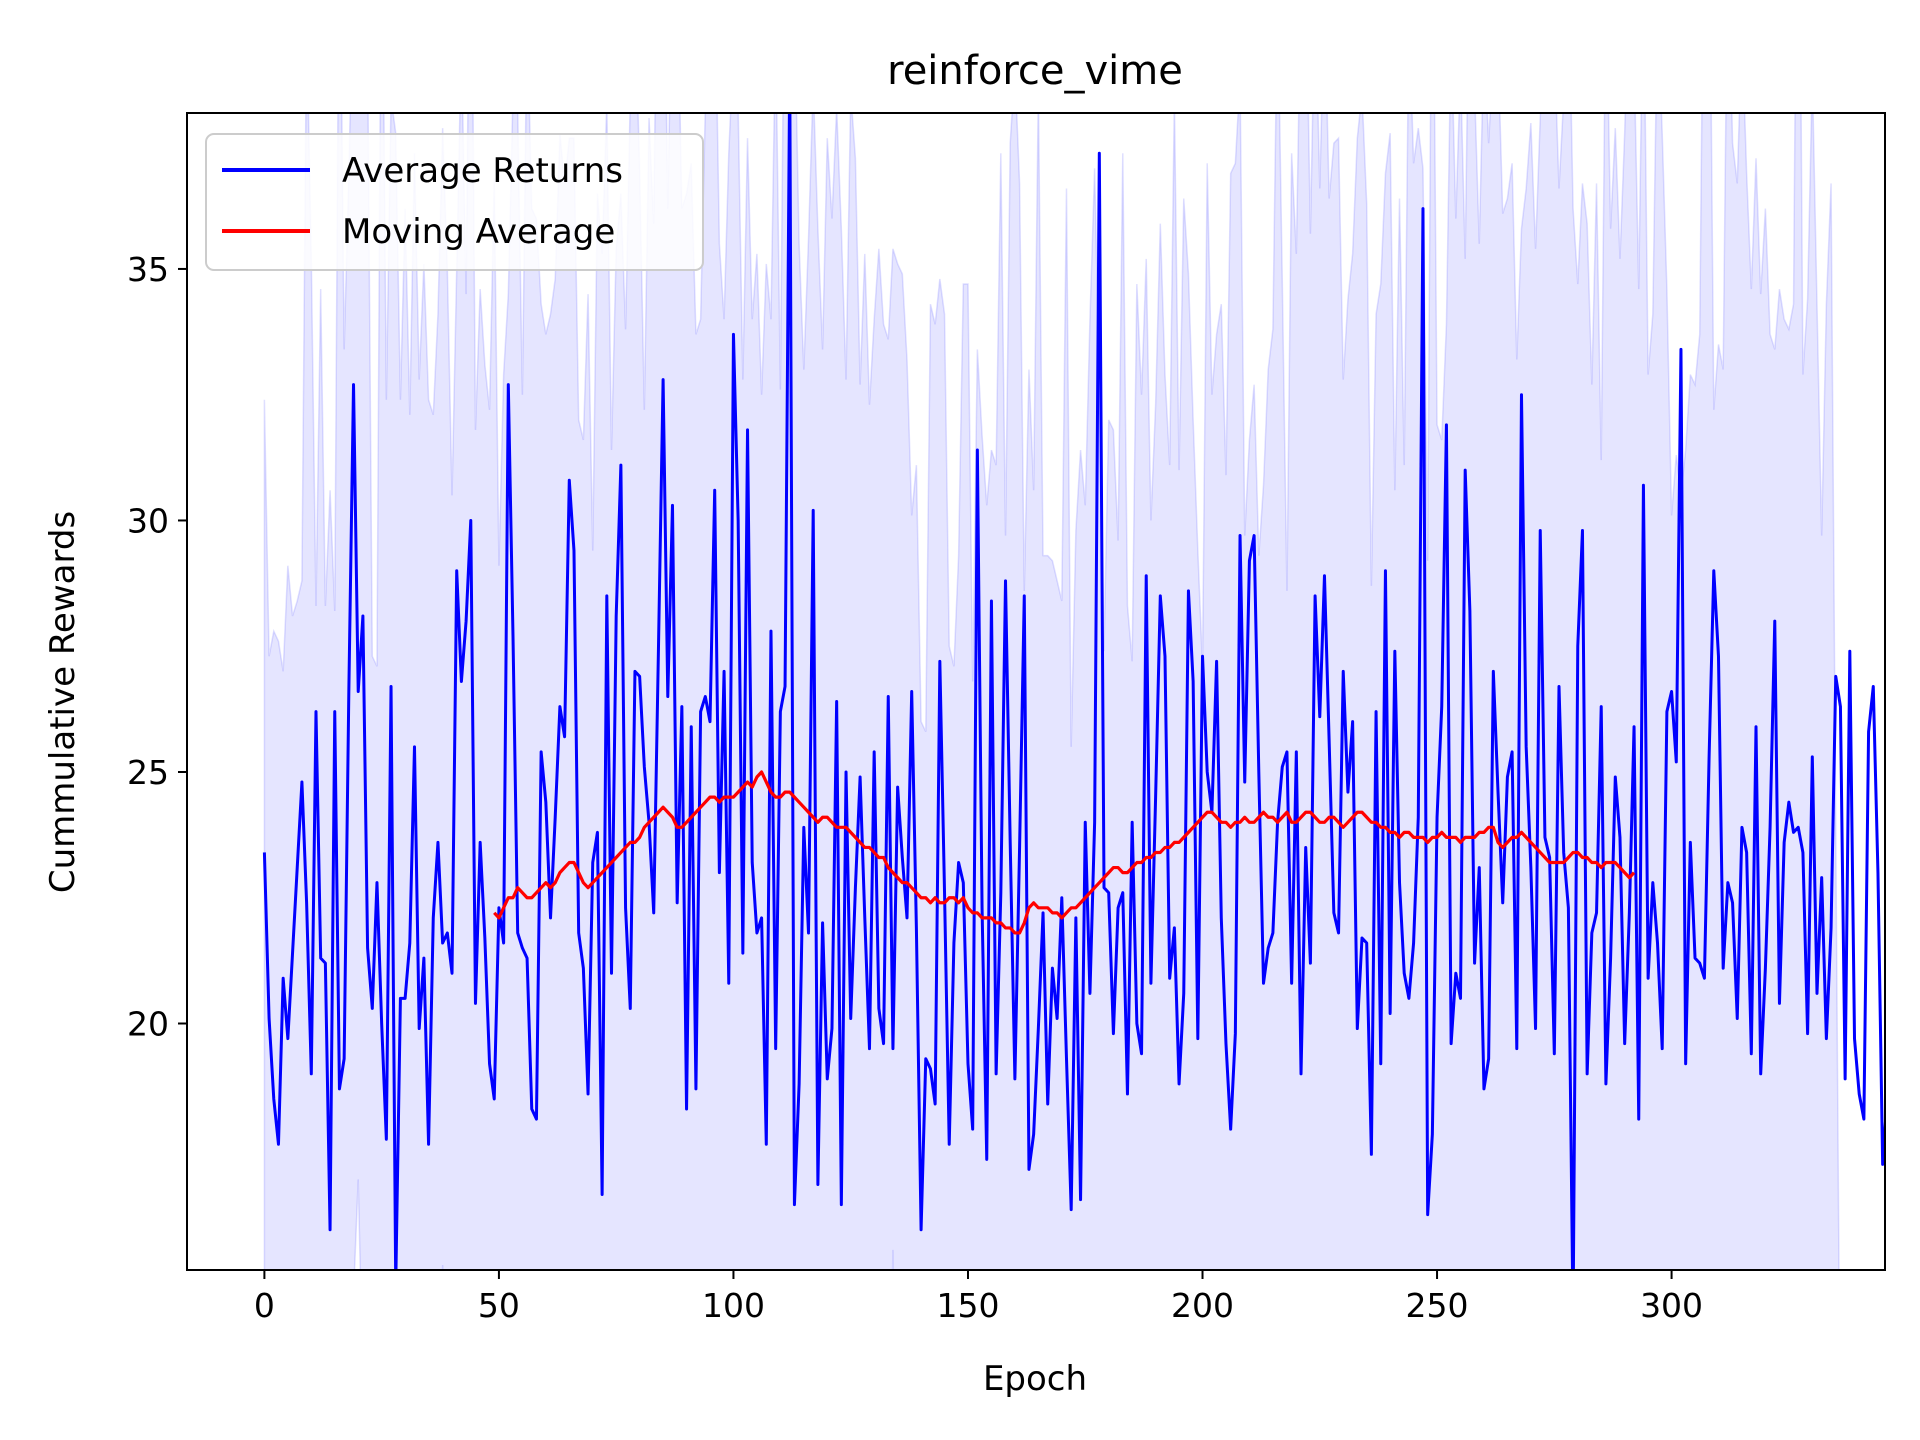 This screenshot has width=1920, height=1440. I want to click on legend: Average Returns Moving Average, so click(454, 202).